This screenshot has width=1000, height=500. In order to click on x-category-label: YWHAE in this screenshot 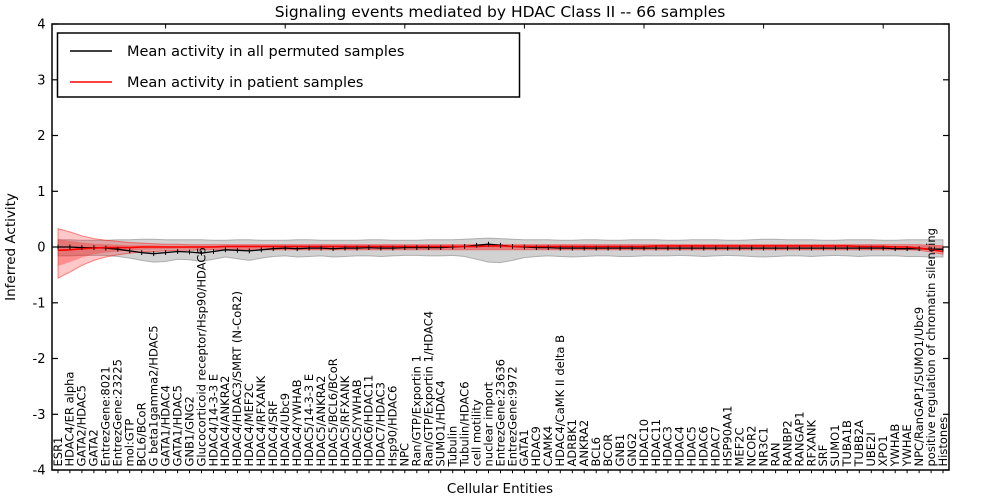, I will do `click(907, 445)`.